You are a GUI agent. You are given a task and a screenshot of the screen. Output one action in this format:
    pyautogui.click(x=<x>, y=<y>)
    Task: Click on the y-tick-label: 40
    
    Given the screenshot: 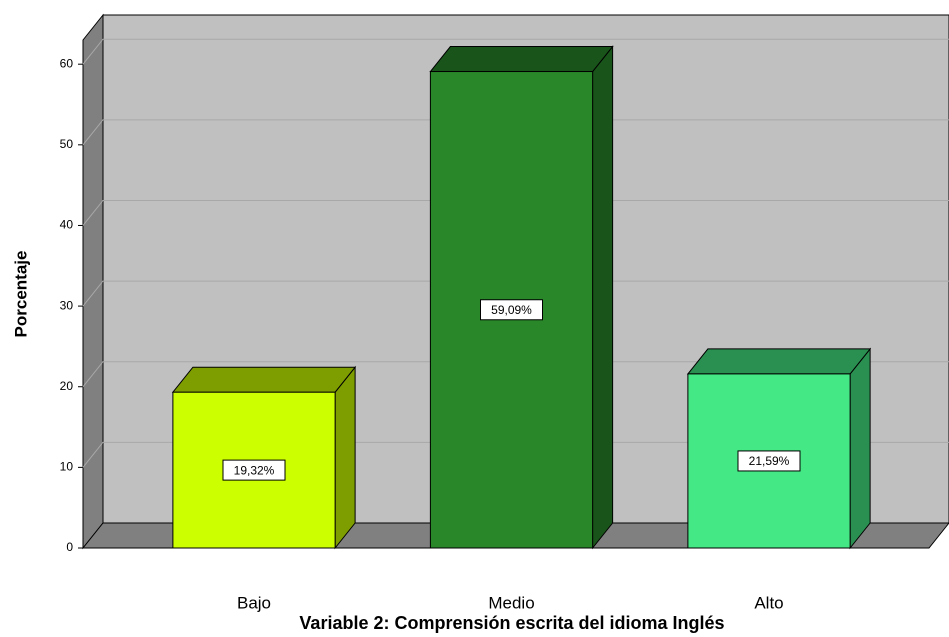 What is the action you would take?
    pyautogui.click(x=67, y=225)
    